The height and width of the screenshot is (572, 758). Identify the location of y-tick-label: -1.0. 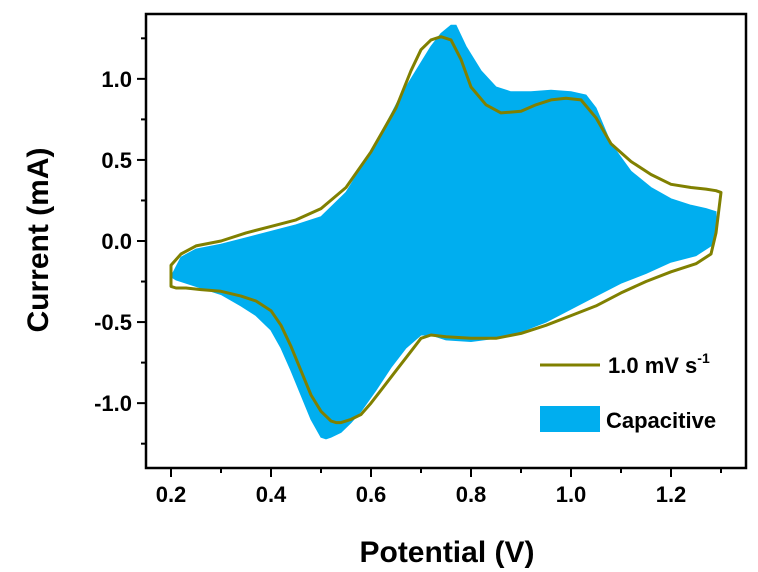
(113, 403).